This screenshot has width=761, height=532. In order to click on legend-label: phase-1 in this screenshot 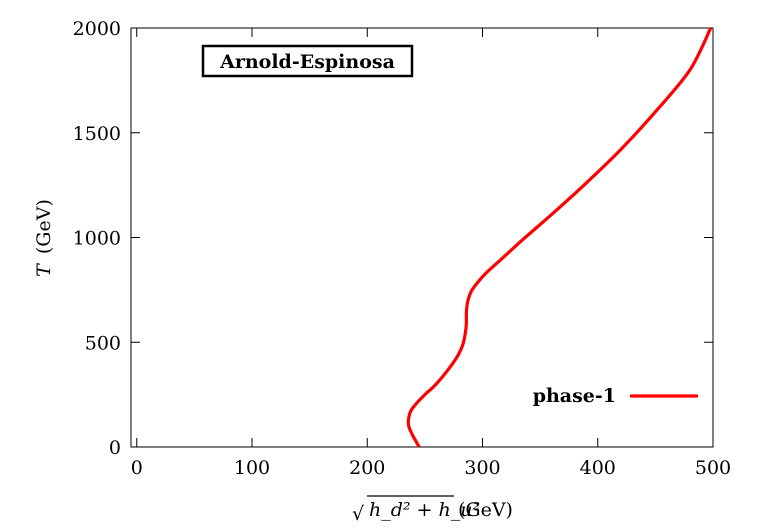, I will do `click(574, 396)`.